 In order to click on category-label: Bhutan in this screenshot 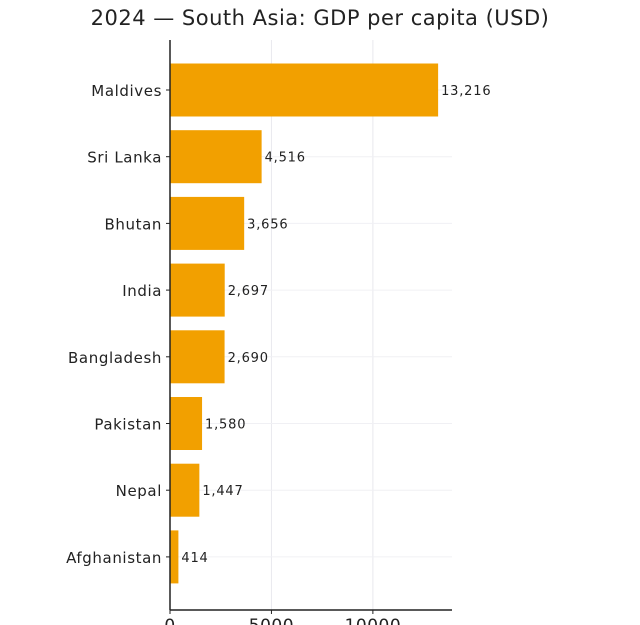, I will do `click(133, 224)`.